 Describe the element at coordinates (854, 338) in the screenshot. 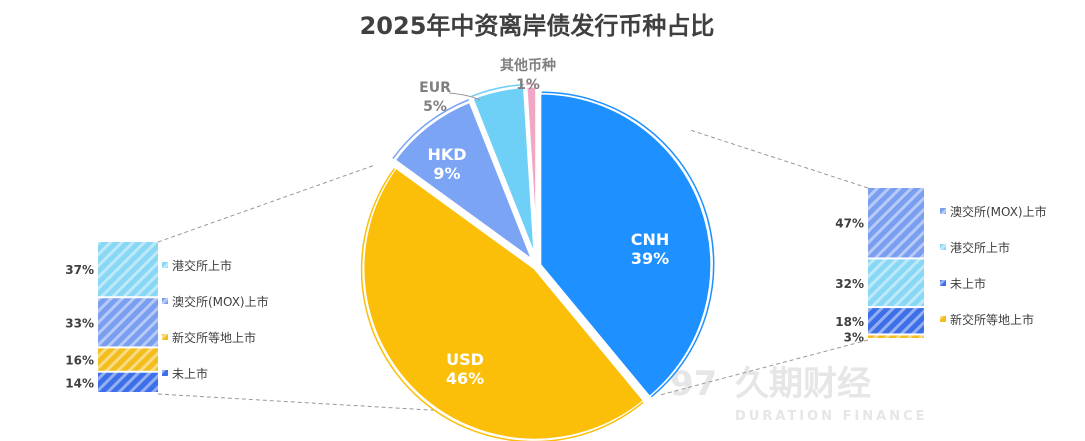

I see `segment-value: 3%` at that location.